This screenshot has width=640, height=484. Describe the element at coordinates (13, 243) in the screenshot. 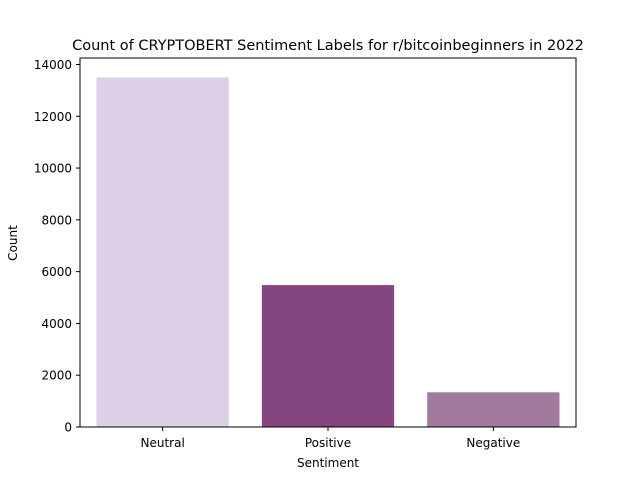

I see `y-axis-label: Count` at that location.